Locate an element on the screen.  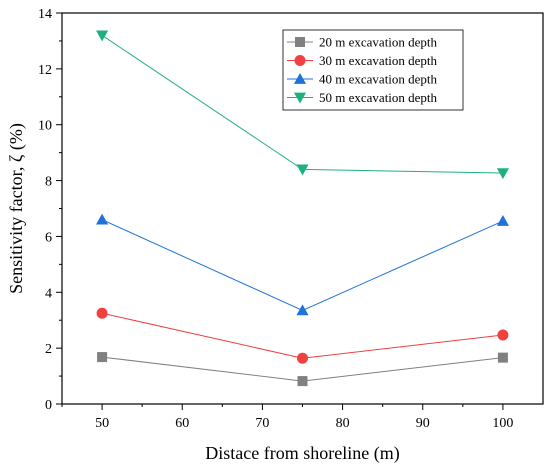
legend-box is located at coordinates (373, 70).